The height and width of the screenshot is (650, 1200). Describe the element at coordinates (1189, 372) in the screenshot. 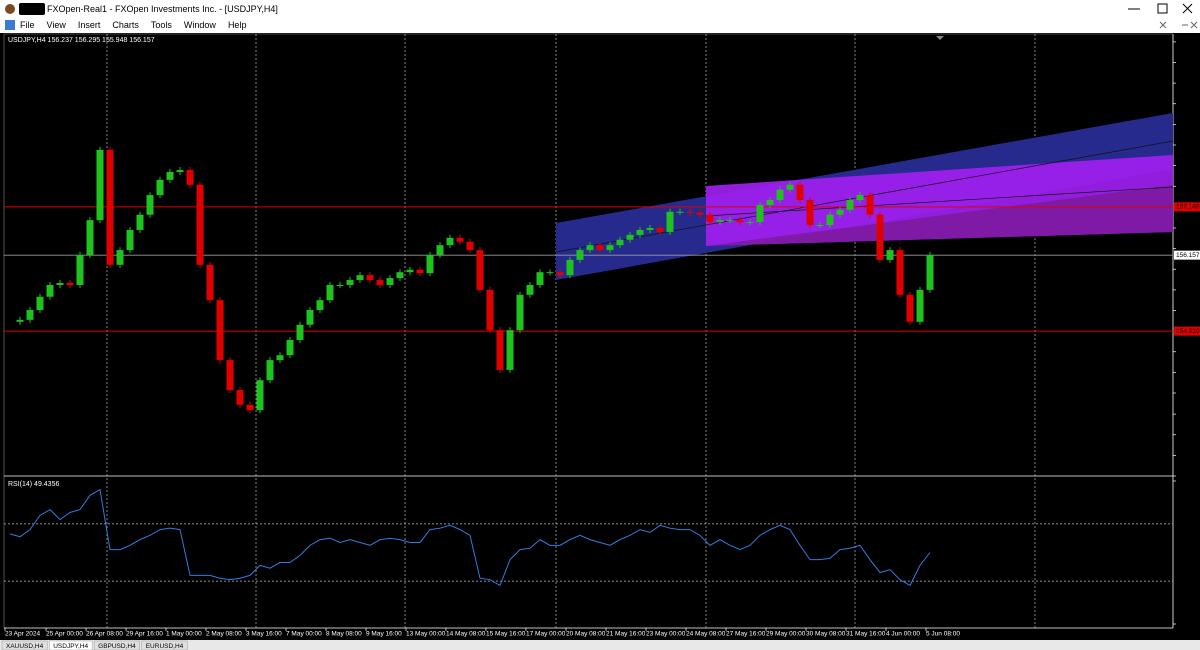

I see `y-tick-label: 153.770` at that location.